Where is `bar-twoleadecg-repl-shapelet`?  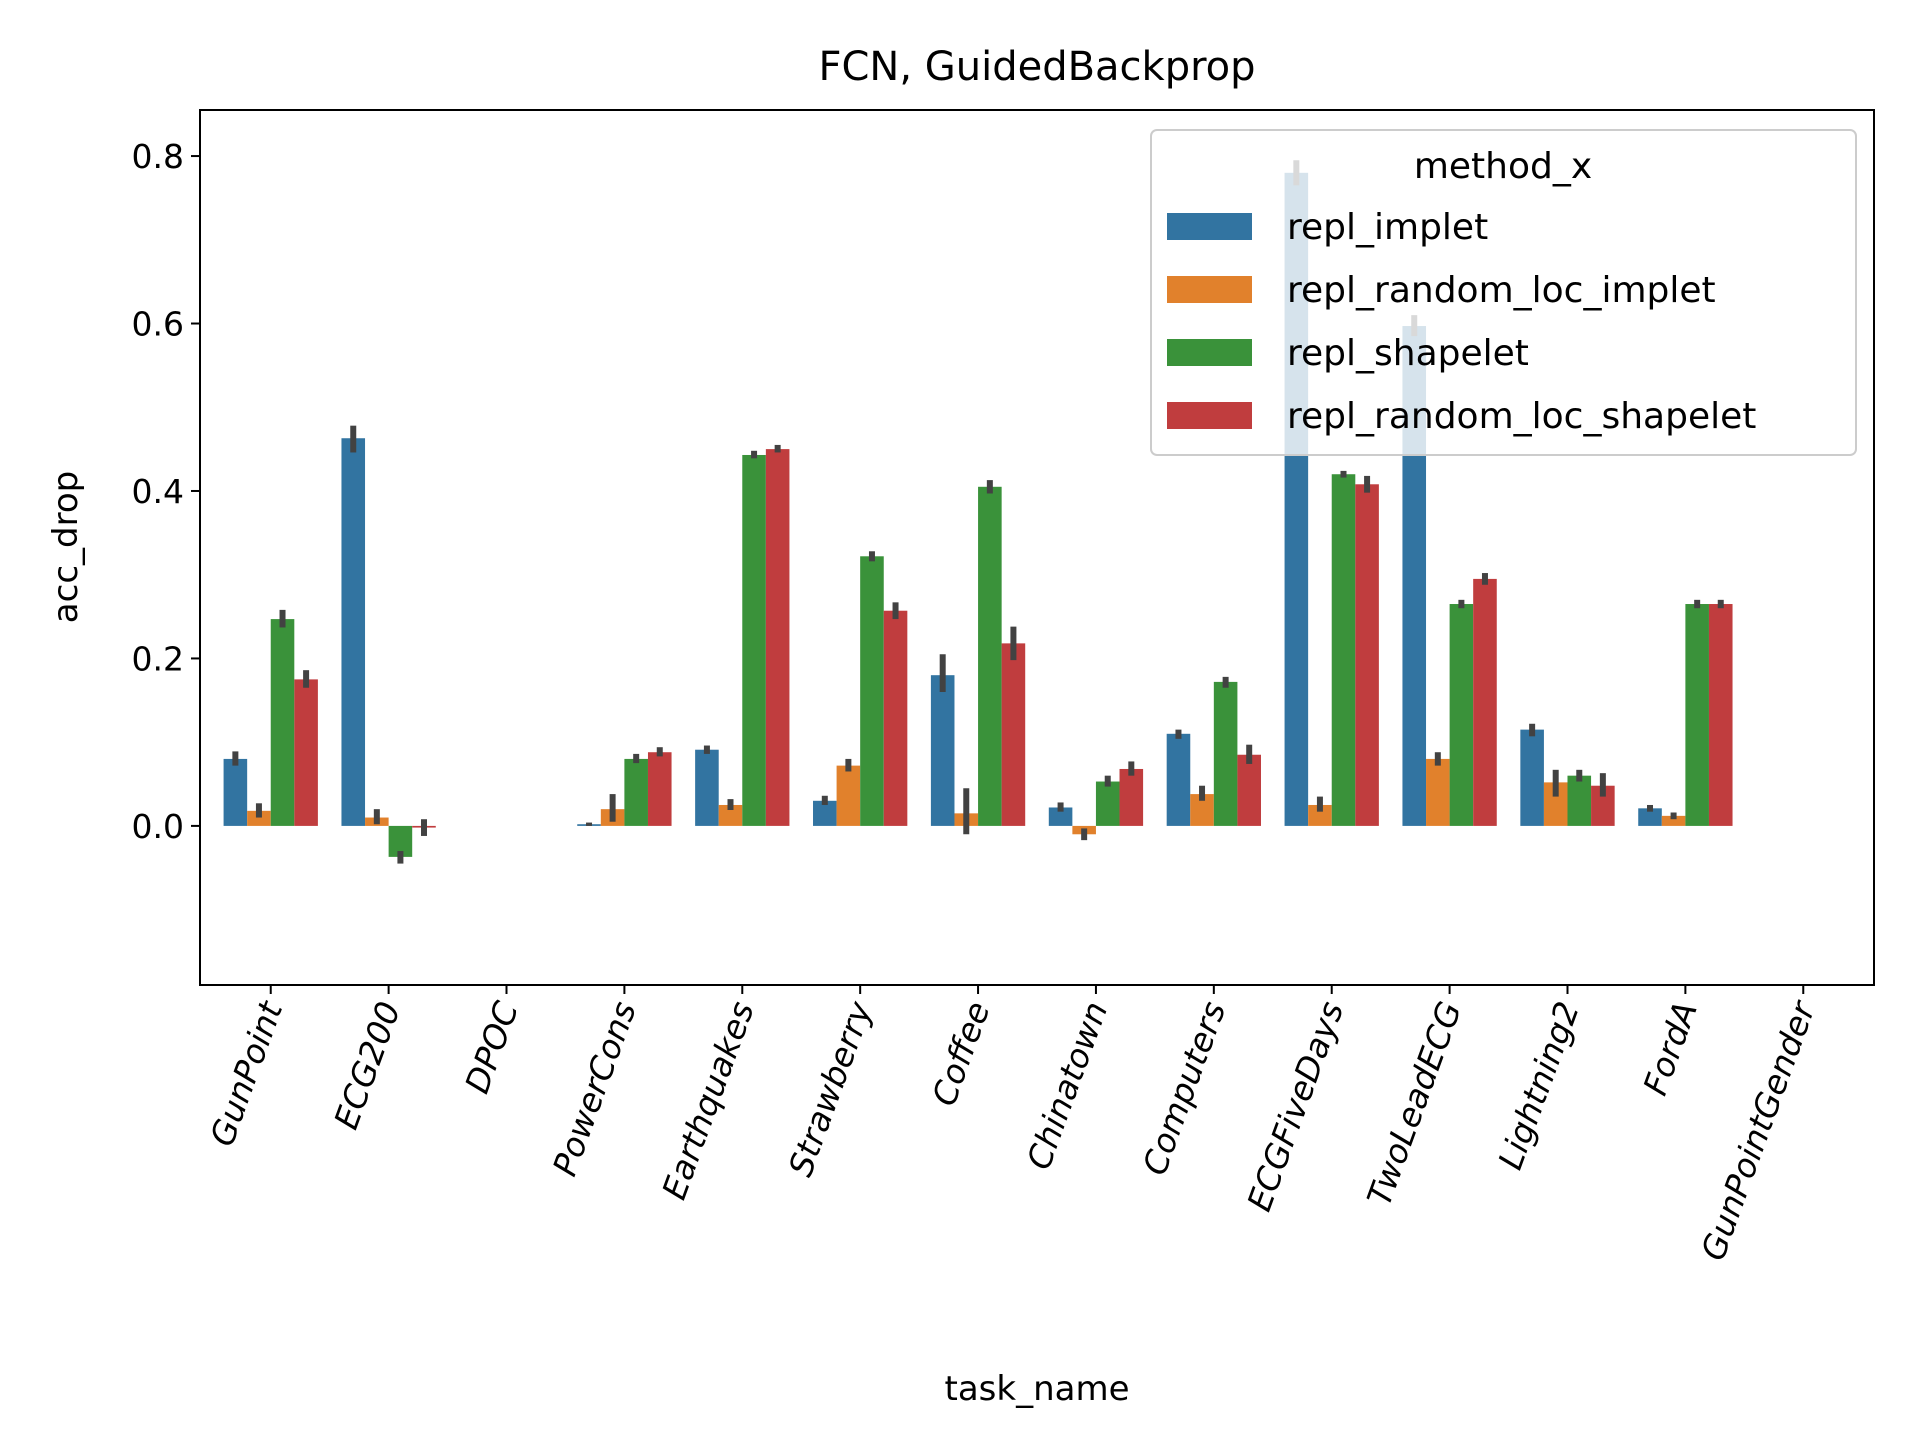 bar-twoleadecg-repl-shapelet is located at coordinates (1461, 715).